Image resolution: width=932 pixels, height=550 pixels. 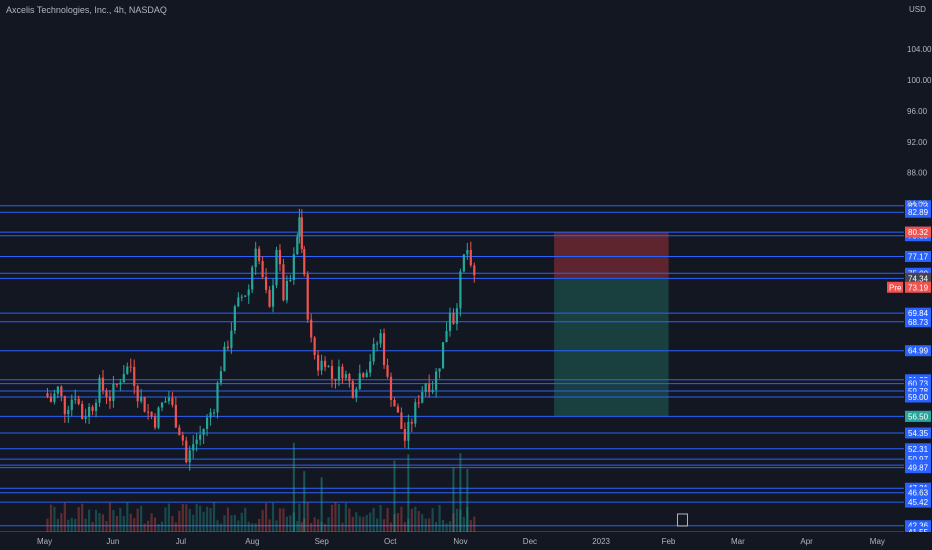 I want to click on y-tick-label: 96.00, so click(x=917, y=111).